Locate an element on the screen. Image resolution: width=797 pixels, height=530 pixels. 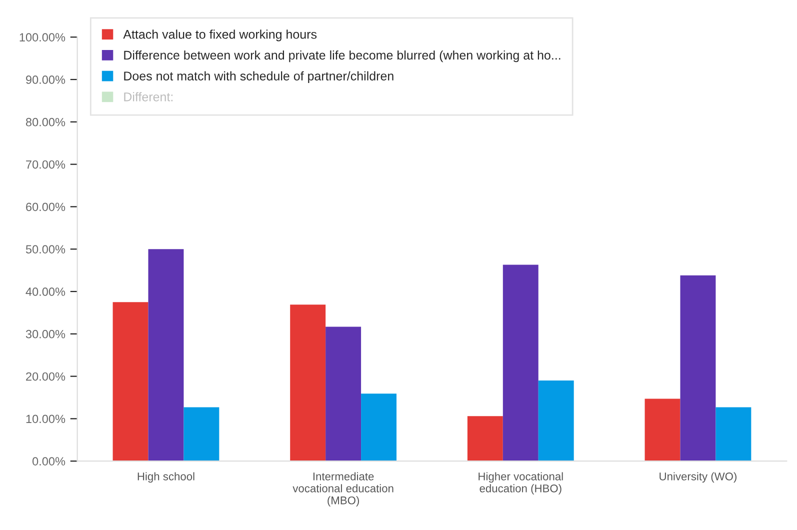
y-tick-label: 70.00% is located at coordinates (46, 164).